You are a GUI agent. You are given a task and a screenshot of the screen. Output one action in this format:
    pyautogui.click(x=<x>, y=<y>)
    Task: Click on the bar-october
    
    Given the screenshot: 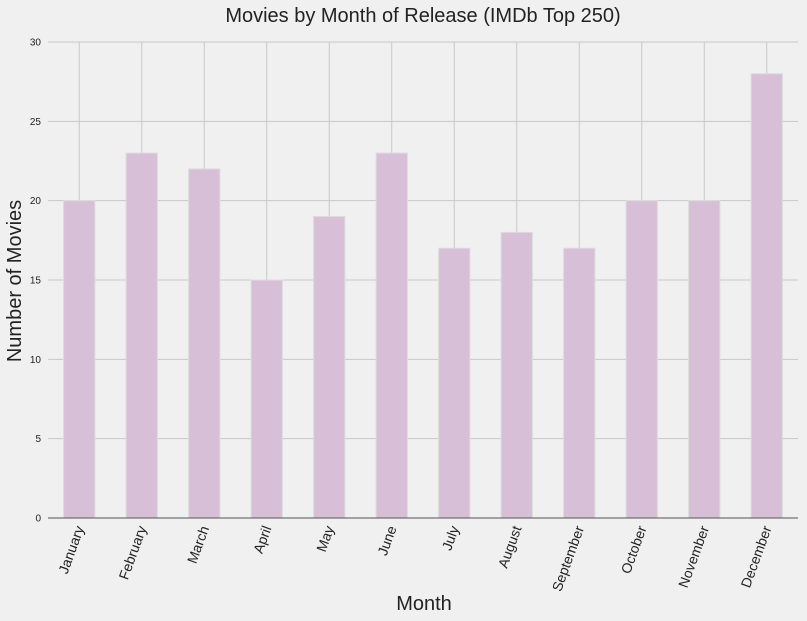 What is the action you would take?
    pyautogui.click(x=641, y=359)
    